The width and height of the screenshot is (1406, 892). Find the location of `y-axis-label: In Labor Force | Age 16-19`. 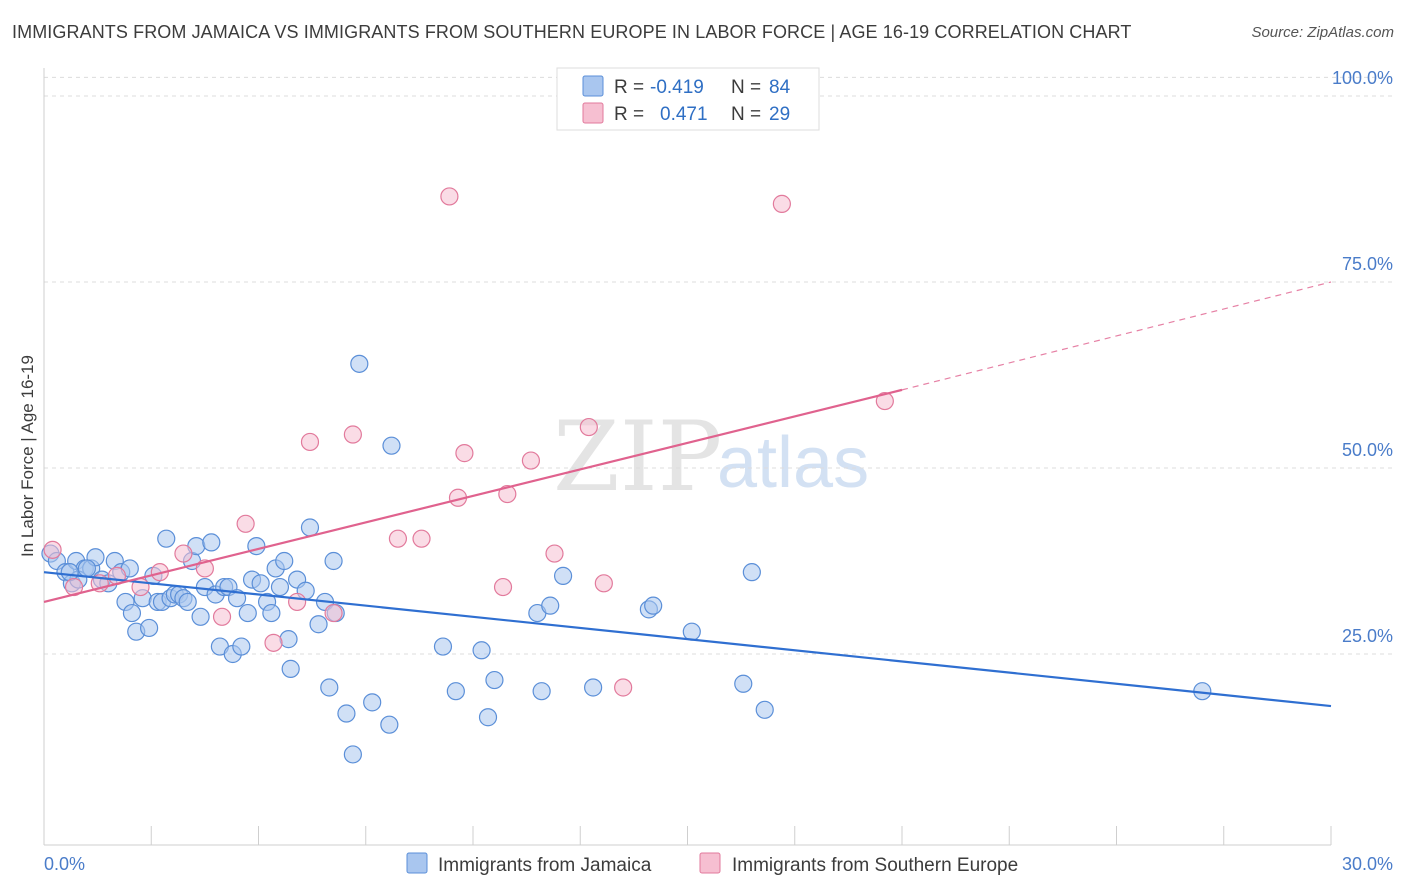

y-axis-label: In Labor Force | Age 16-19 is located at coordinates (27, 456).